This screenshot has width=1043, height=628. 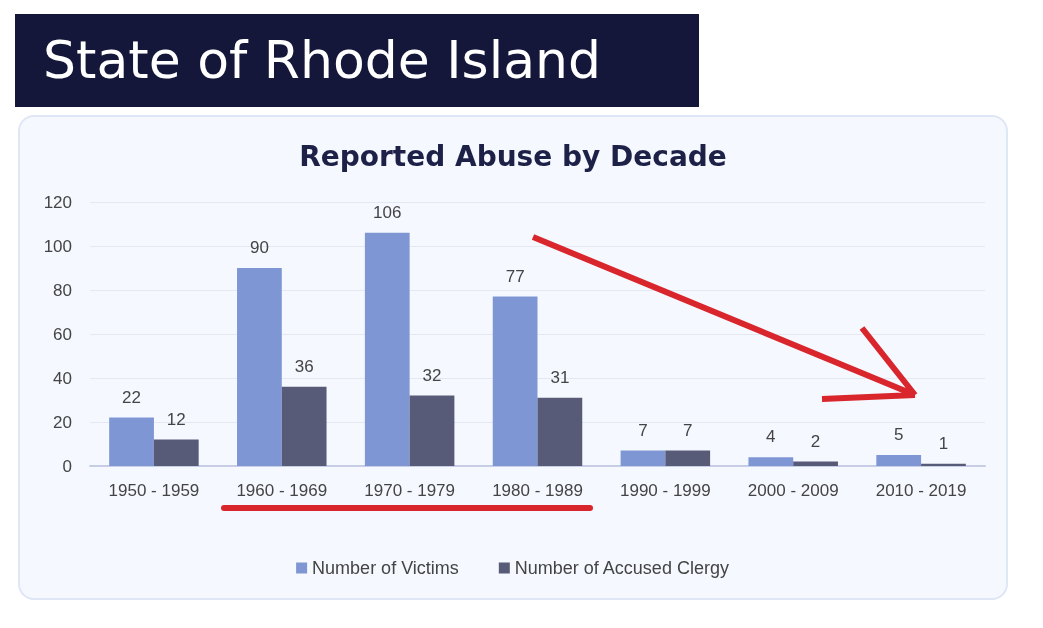 What do you see at coordinates (57, 202) in the screenshot?
I see `y-tick-label: 120` at bounding box center [57, 202].